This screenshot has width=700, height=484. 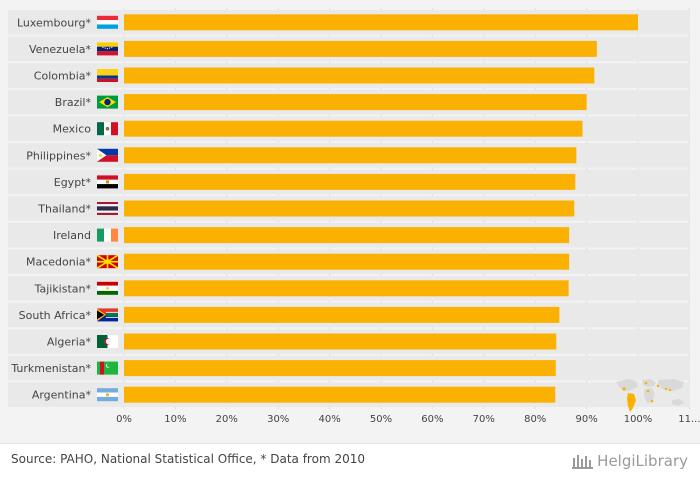 What do you see at coordinates (107, 341) in the screenshot?
I see `algeria-flag-icon` at bounding box center [107, 341].